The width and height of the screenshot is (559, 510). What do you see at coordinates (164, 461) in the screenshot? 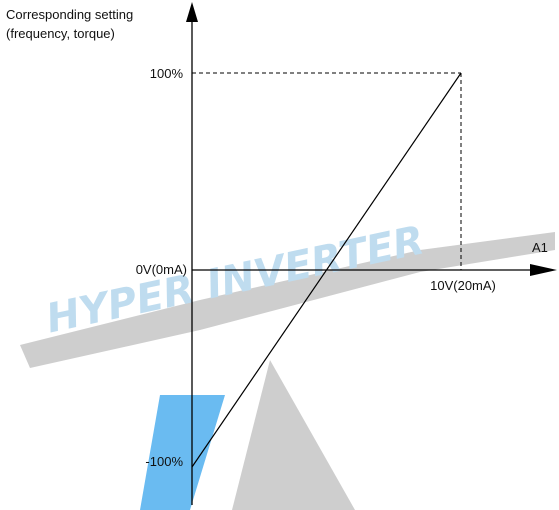
I see `y-min-label: -100%` at bounding box center [164, 461].